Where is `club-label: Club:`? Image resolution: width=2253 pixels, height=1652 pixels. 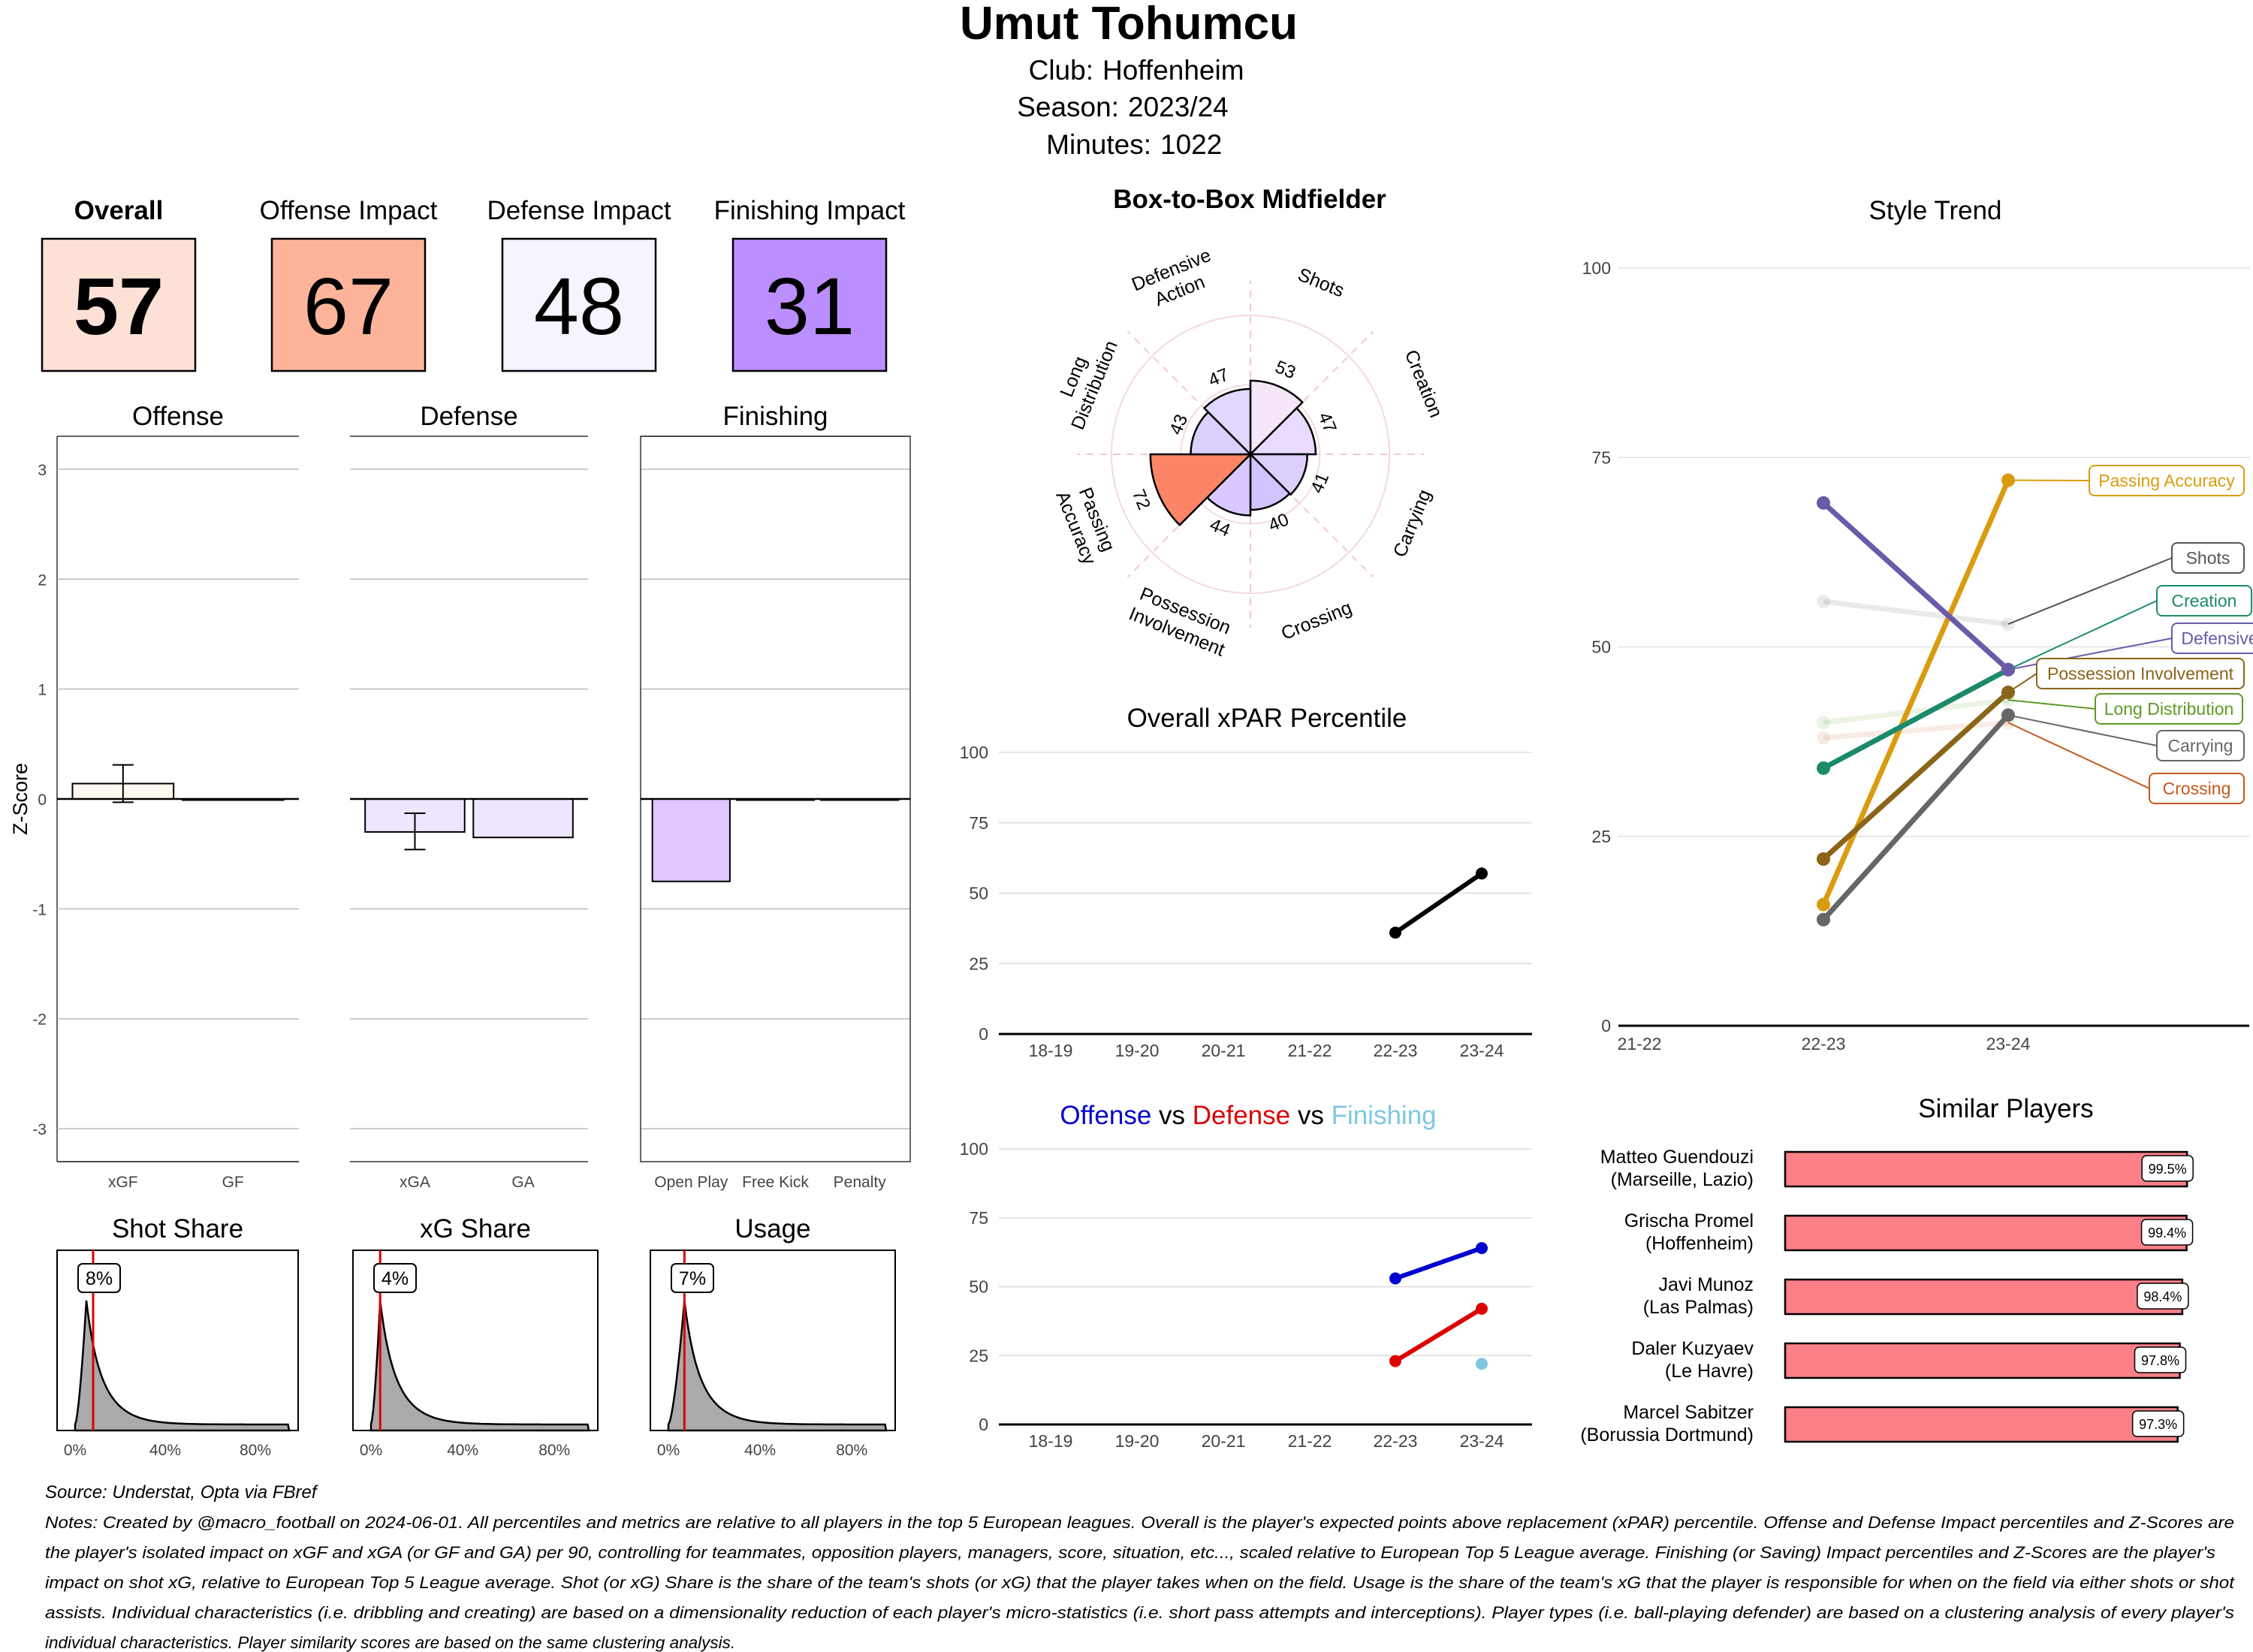
club-label: Club: is located at coordinates (1061, 70).